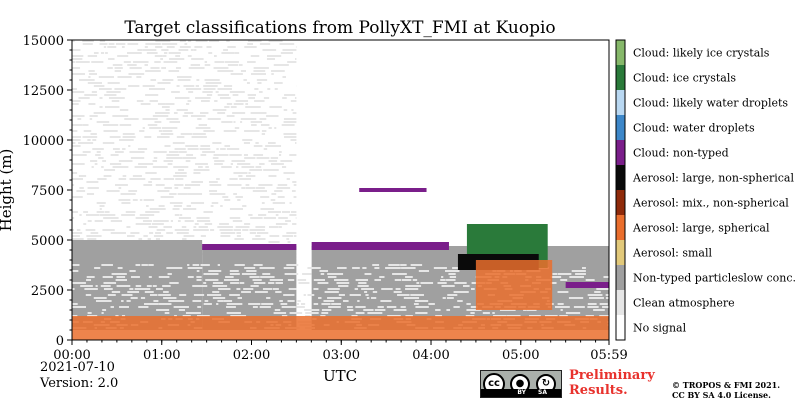  I want to click on colorbar-label: No signal, so click(660, 328).